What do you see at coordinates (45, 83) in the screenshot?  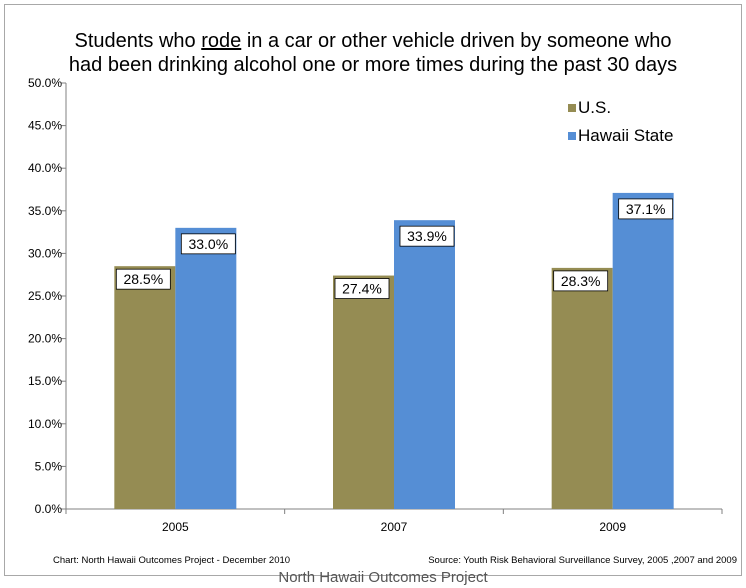 I see `y-tick-label: 50.0%` at bounding box center [45, 83].